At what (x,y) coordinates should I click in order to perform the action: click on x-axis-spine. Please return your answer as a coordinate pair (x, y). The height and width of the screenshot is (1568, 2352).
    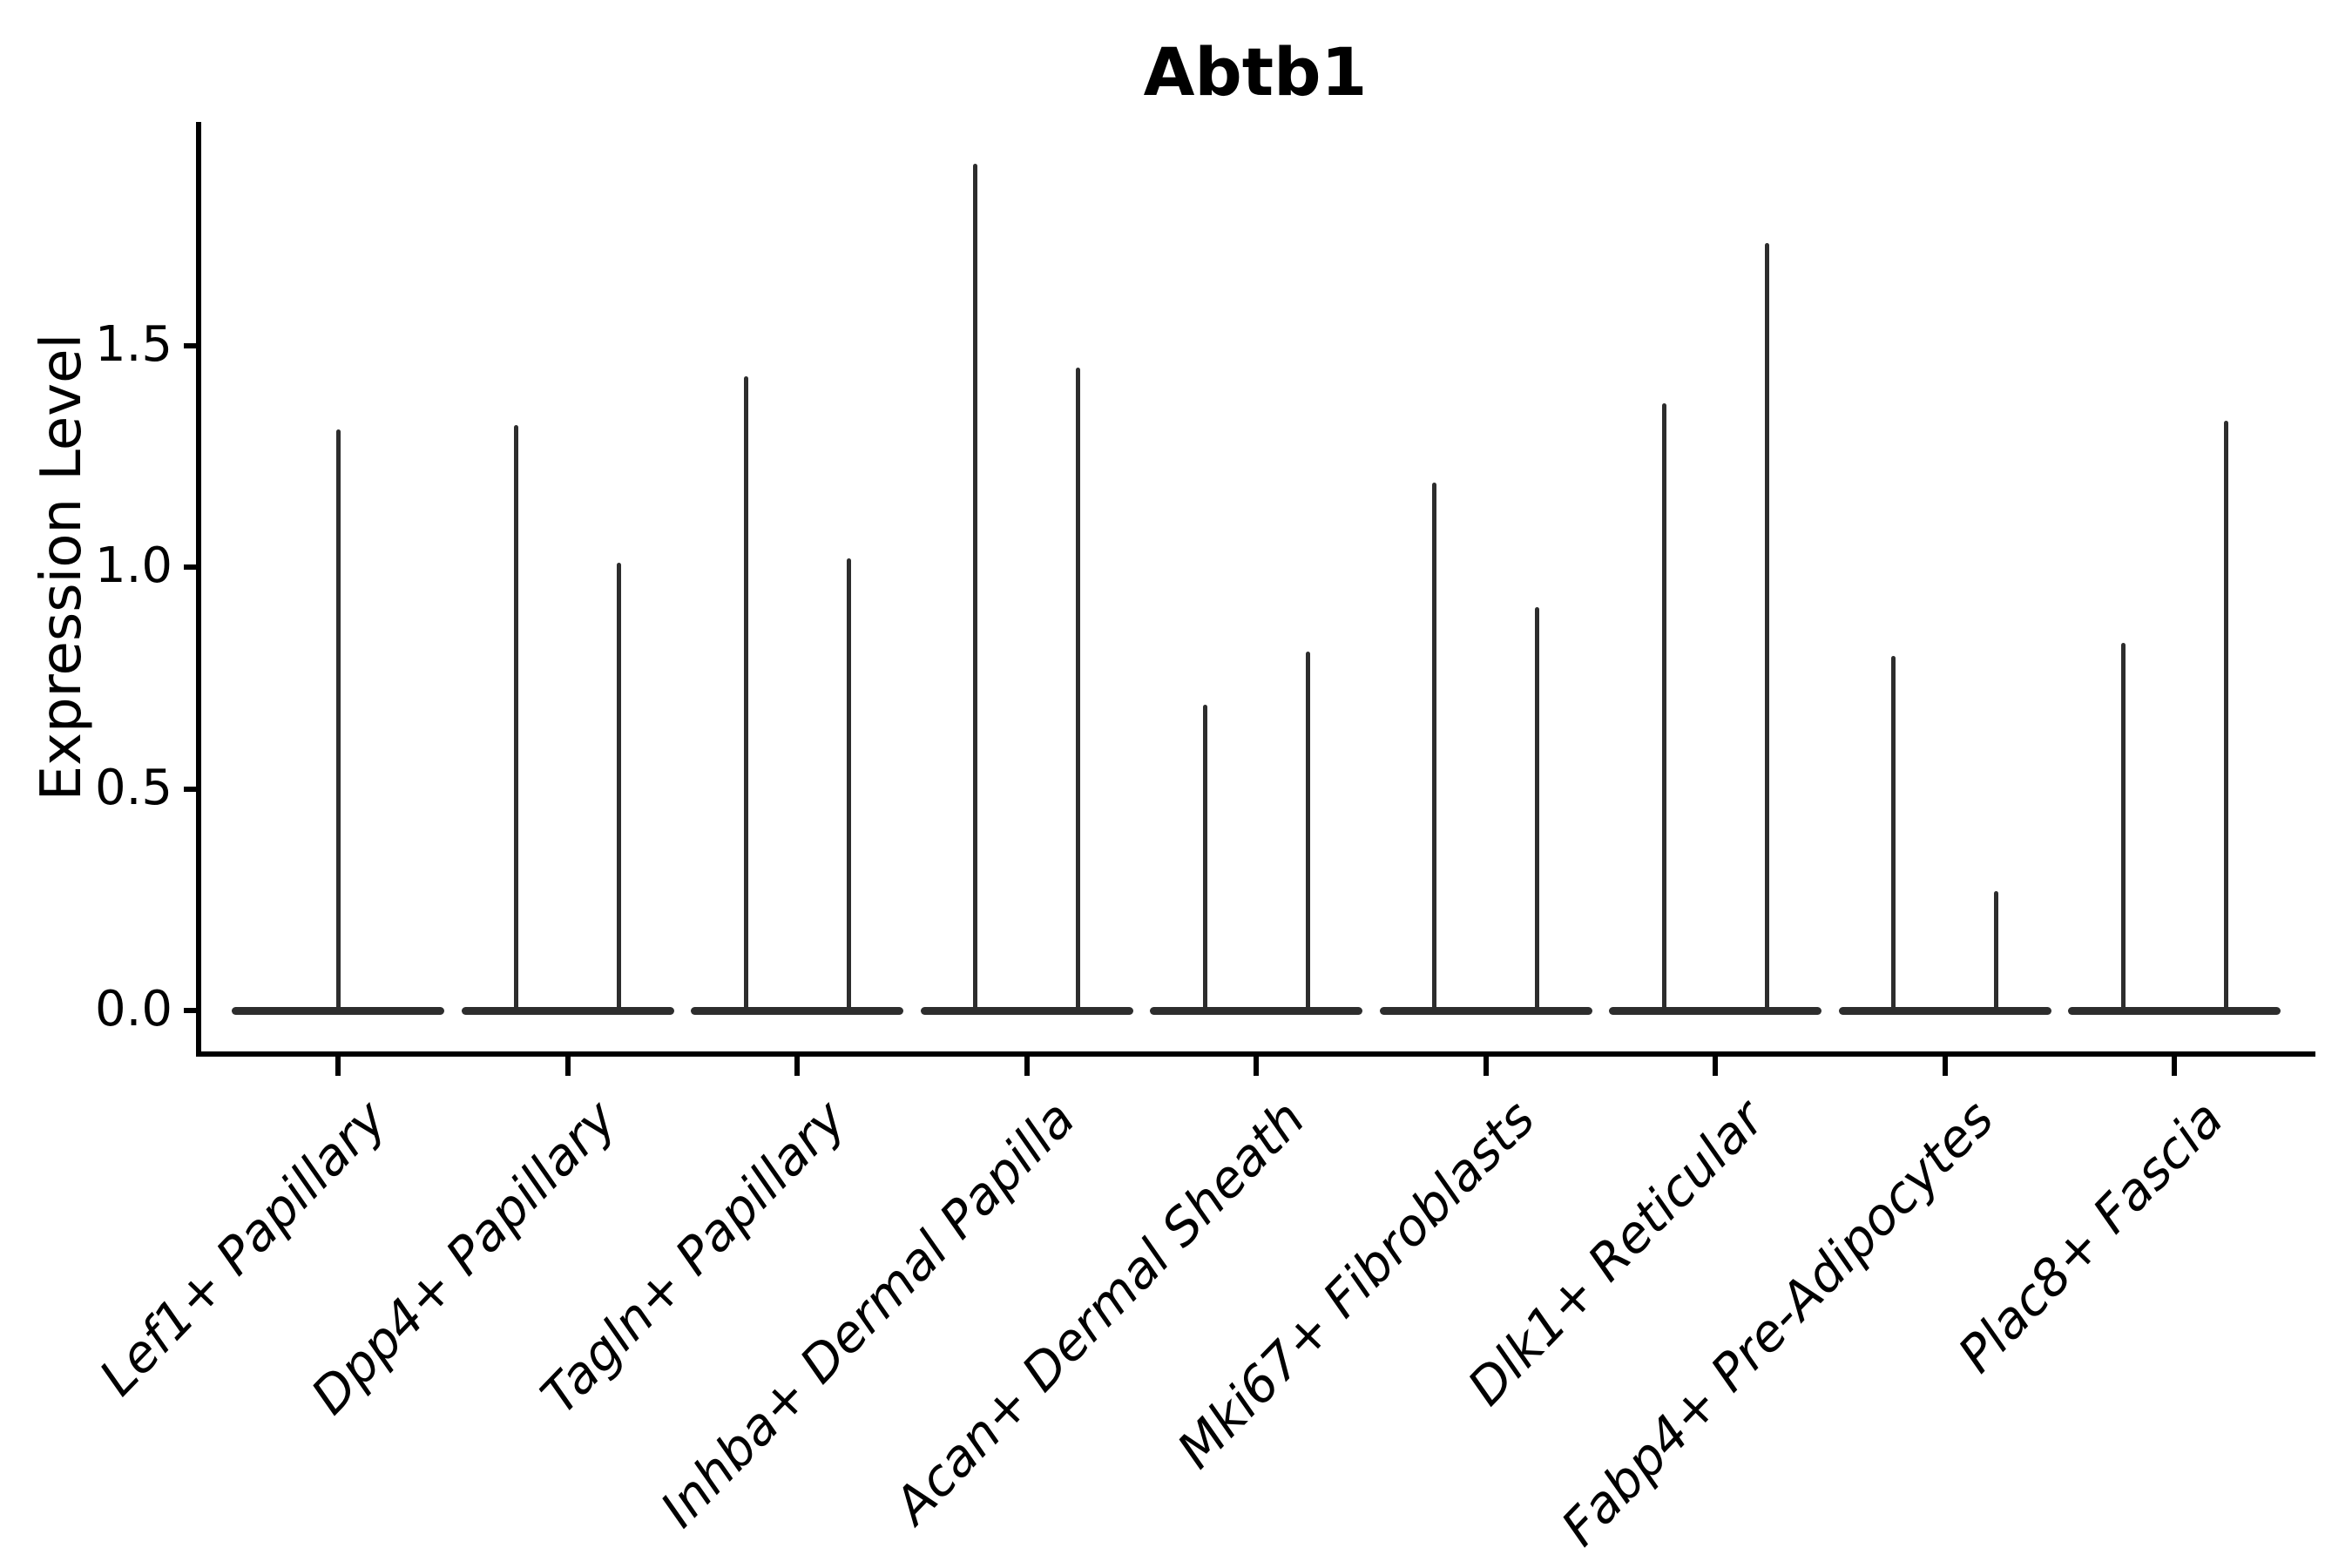
    Looking at the image, I should click on (1255, 1054).